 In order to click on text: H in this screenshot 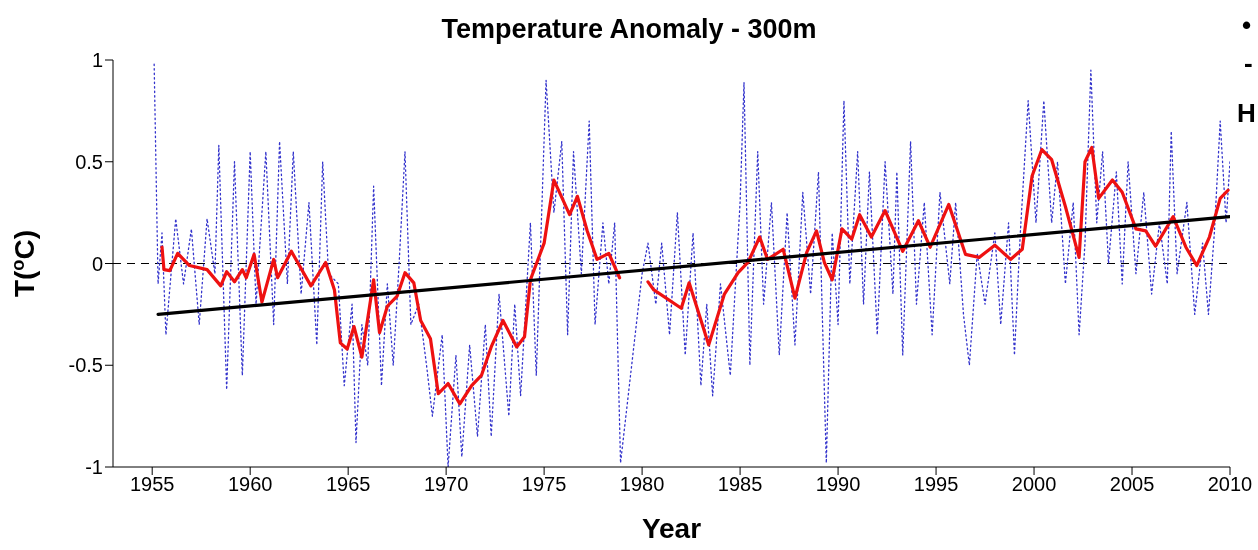, I will do `click(1246, 113)`.